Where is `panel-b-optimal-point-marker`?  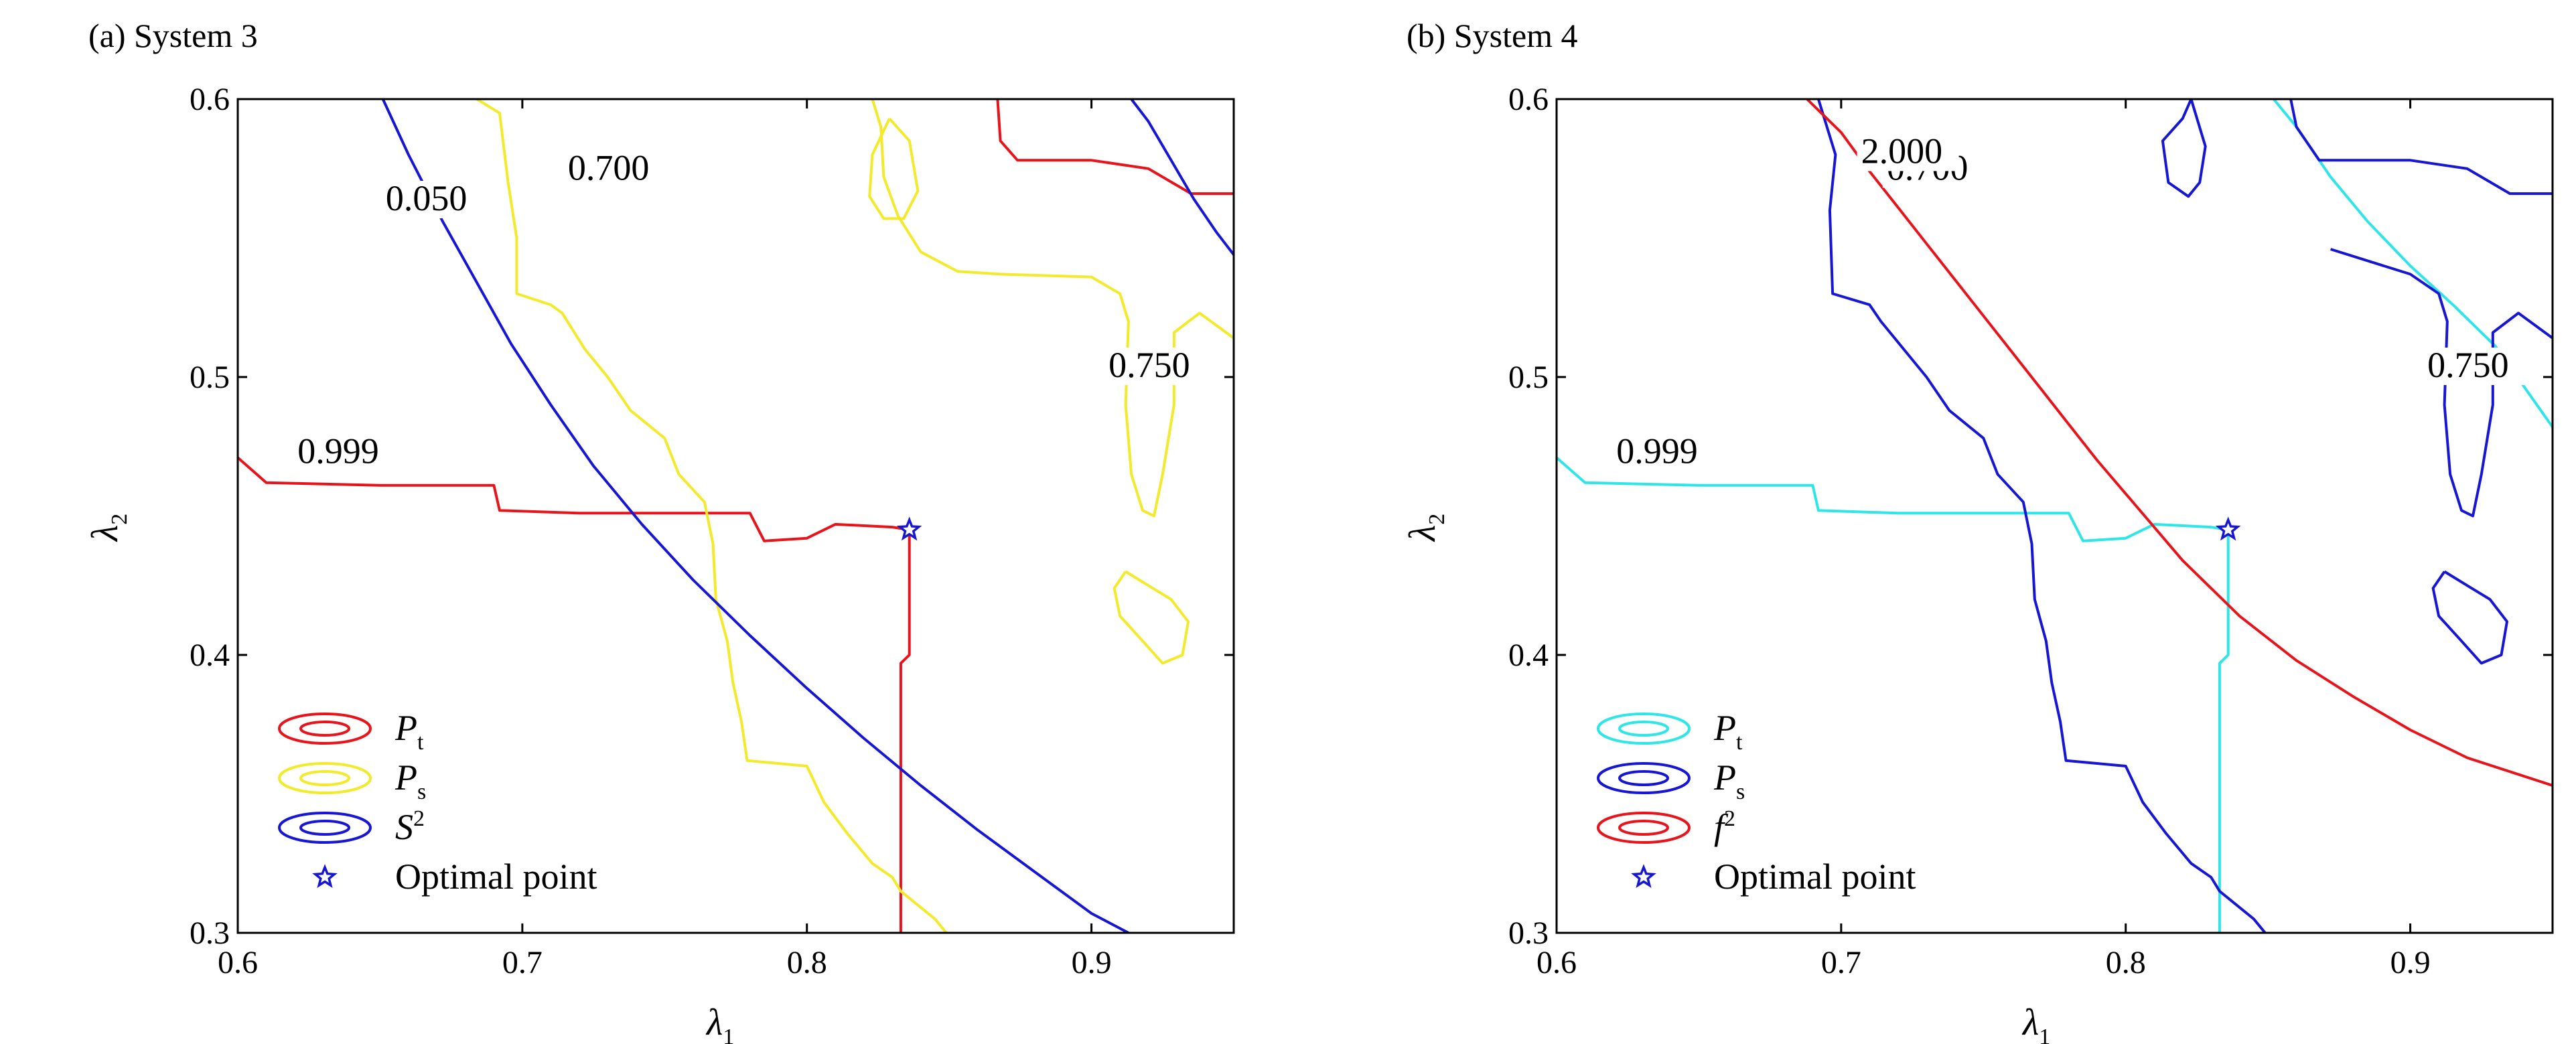 panel-b-optimal-point-marker is located at coordinates (2228, 529).